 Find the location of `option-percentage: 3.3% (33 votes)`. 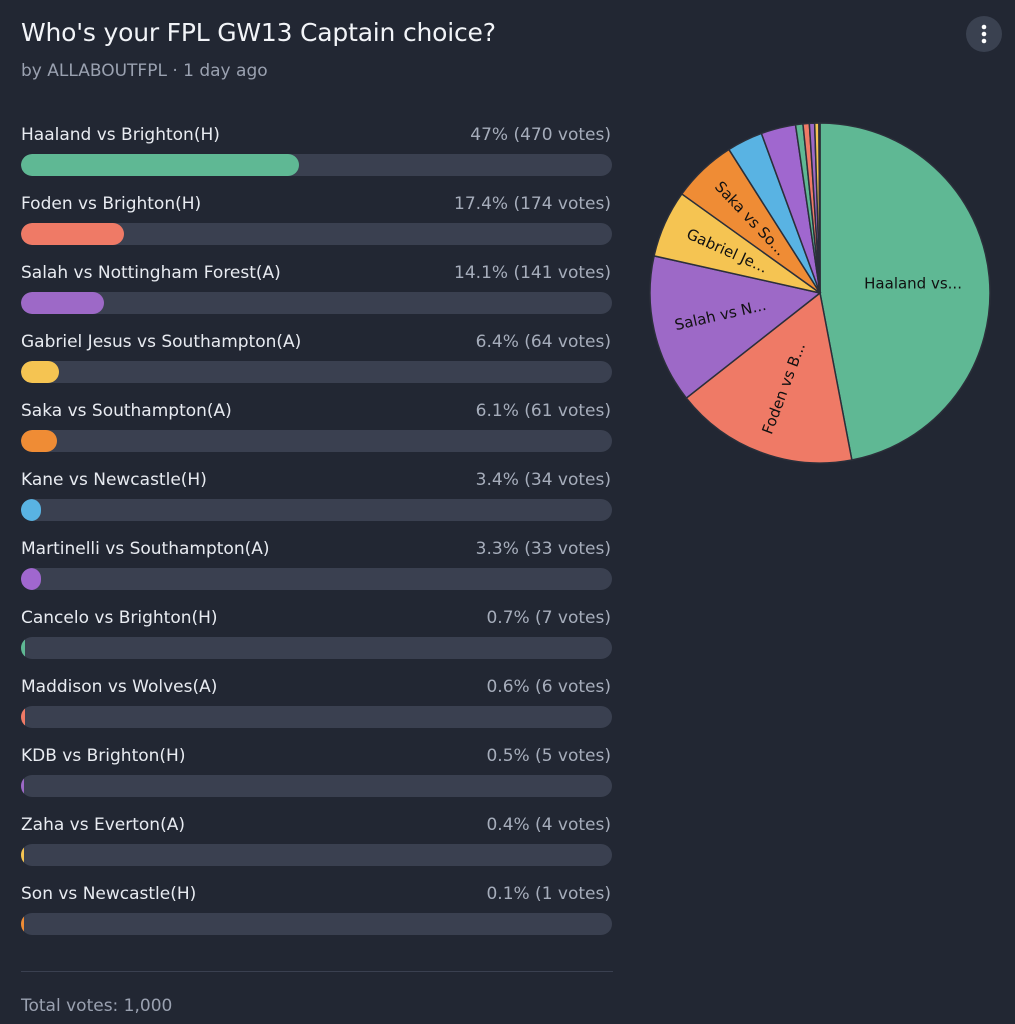

option-percentage: 3.3% (33 votes) is located at coordinates (543, 549).